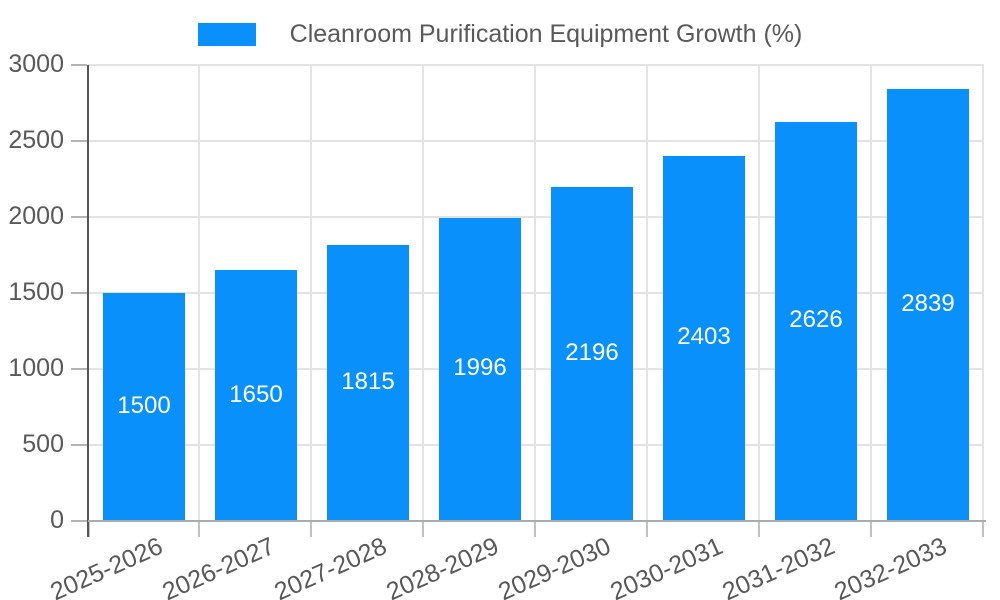 The height and width of the screenshot is (600, 1000). What do you see at coordinates (537, 521) in the screenshot?
I see `x-axis-line` at bounding box center [537, 521].